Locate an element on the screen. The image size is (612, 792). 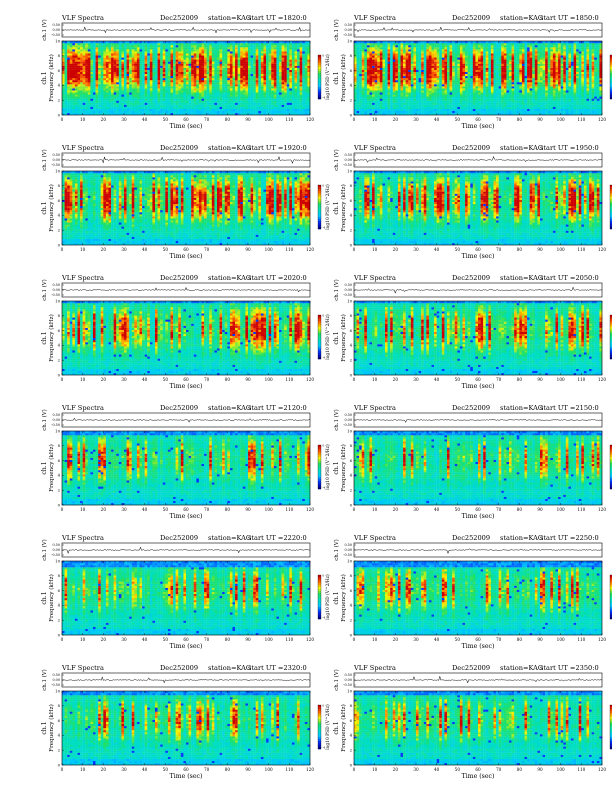
colorbar-segment is located at coordinates (319, 80).